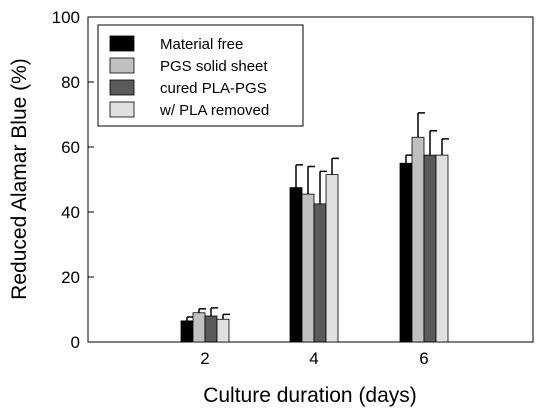  Describe the element at coordinates (214, 66) in the screenshot. I see `legend-label: PGS solid sheet` at that location.